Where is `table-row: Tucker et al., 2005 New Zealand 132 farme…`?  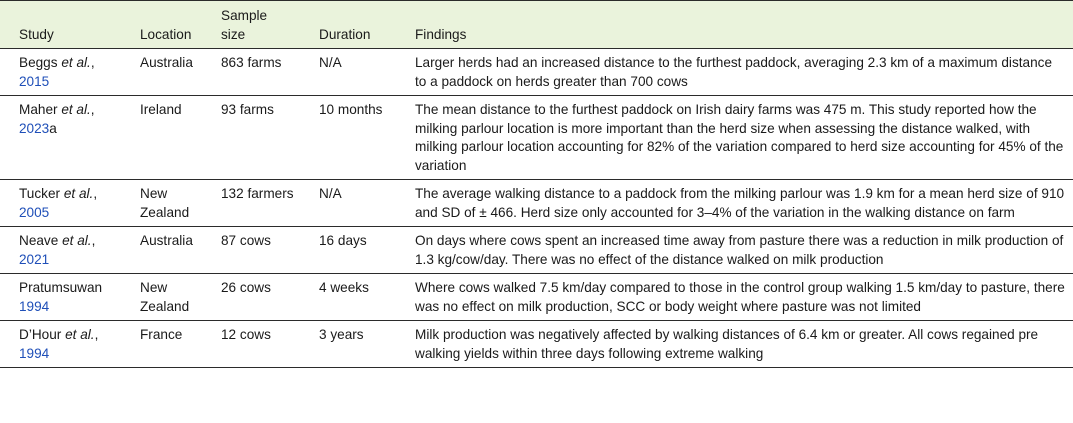 table-row: Tucker et al., 2005 New Zealand 132 farme… is located at coordinates (536, 203).